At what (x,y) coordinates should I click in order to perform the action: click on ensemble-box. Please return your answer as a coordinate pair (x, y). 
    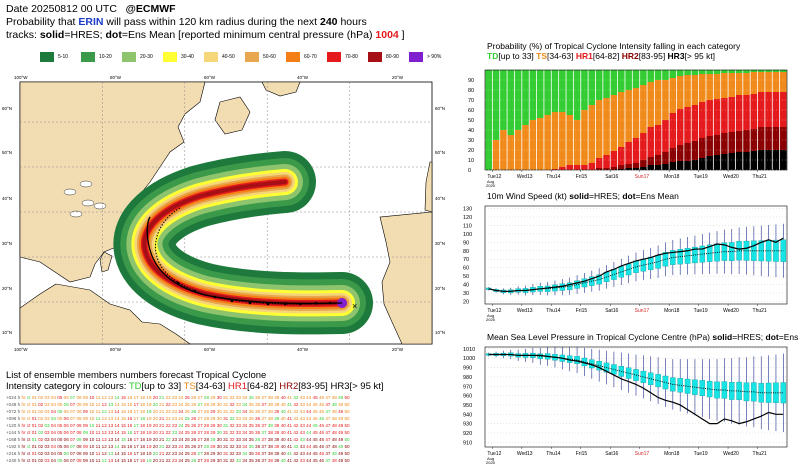
    Looking at the image, I should click on (577, 284).